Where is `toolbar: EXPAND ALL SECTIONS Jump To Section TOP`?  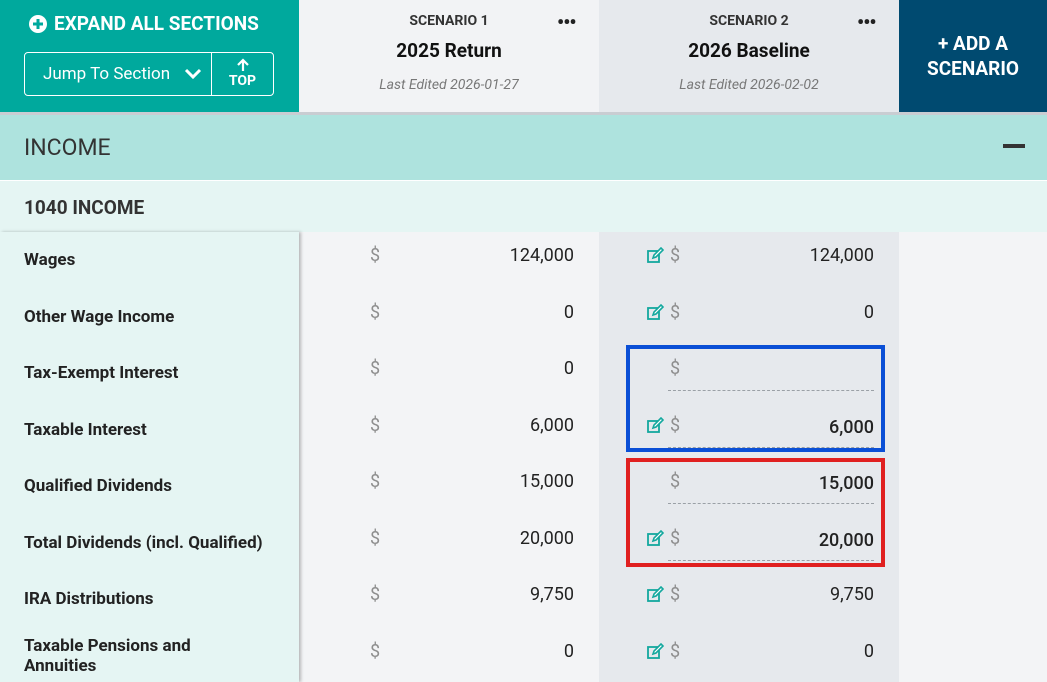 toolbar: EXPAND ALL SECTIONS Jump To Section TOP is located at coordinates (149, 56).